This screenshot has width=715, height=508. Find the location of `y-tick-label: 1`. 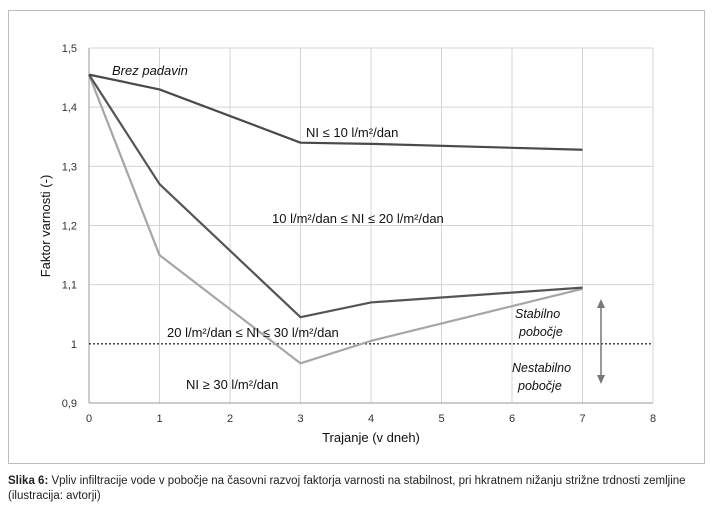

y-tick-label: 1 is located at coordinates (74, 345).